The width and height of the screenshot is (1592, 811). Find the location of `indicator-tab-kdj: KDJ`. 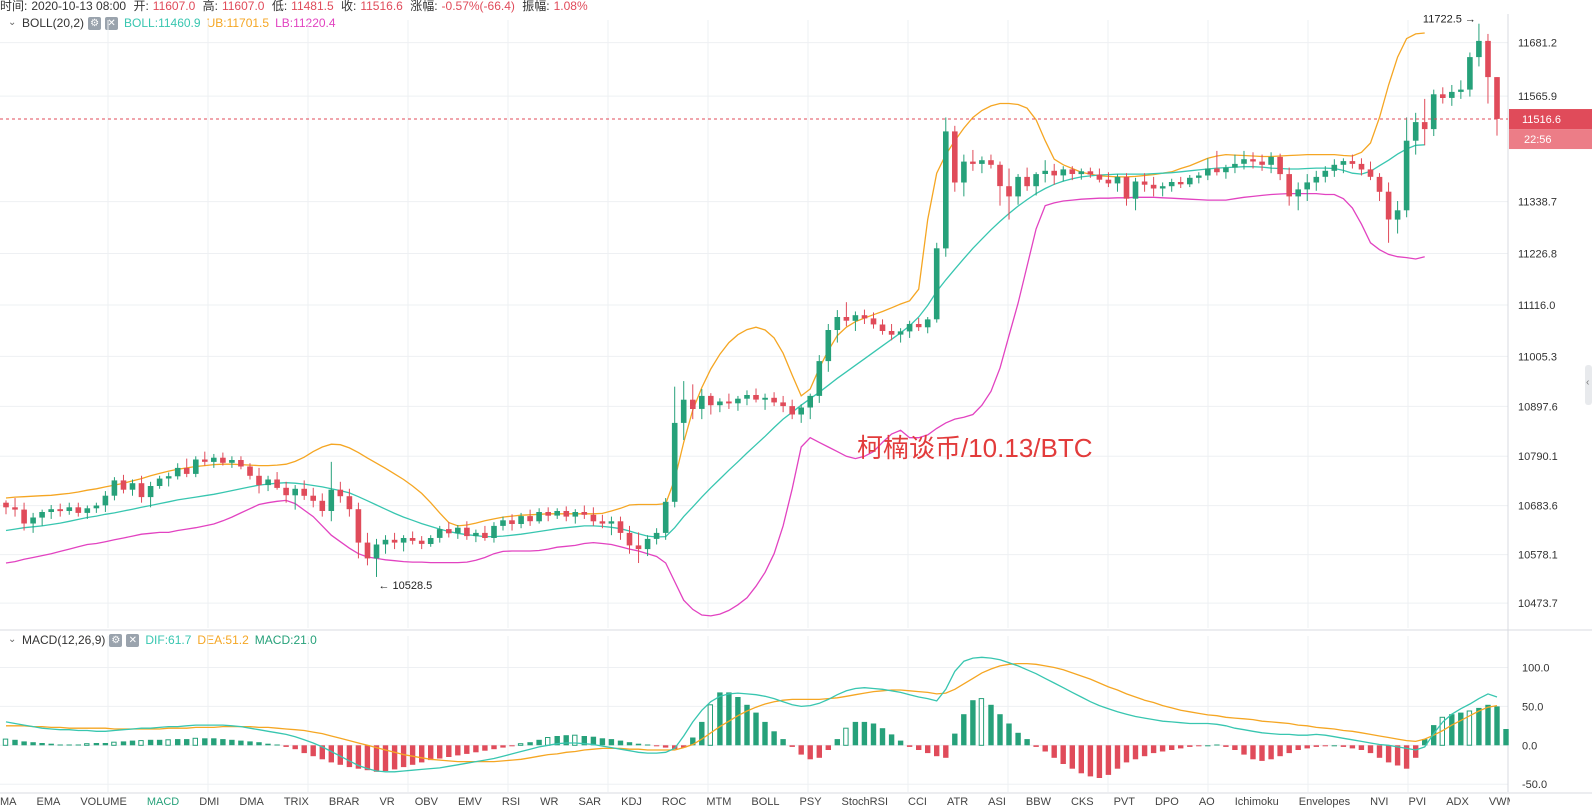

indicator-tab-kdj: KDJ is located at coordinates (631, 802).